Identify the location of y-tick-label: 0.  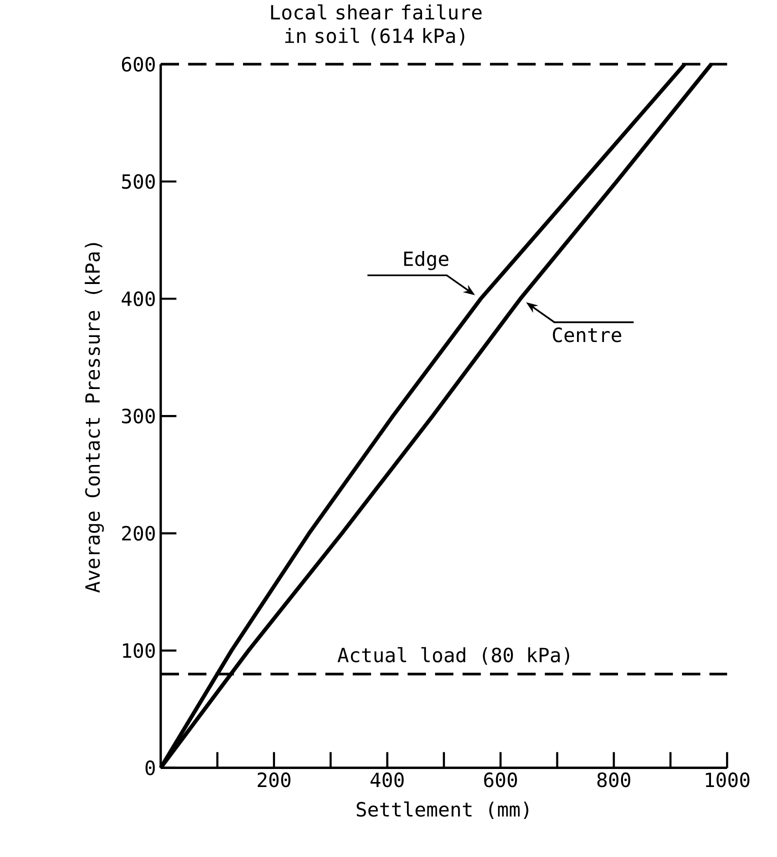
(150, 768).